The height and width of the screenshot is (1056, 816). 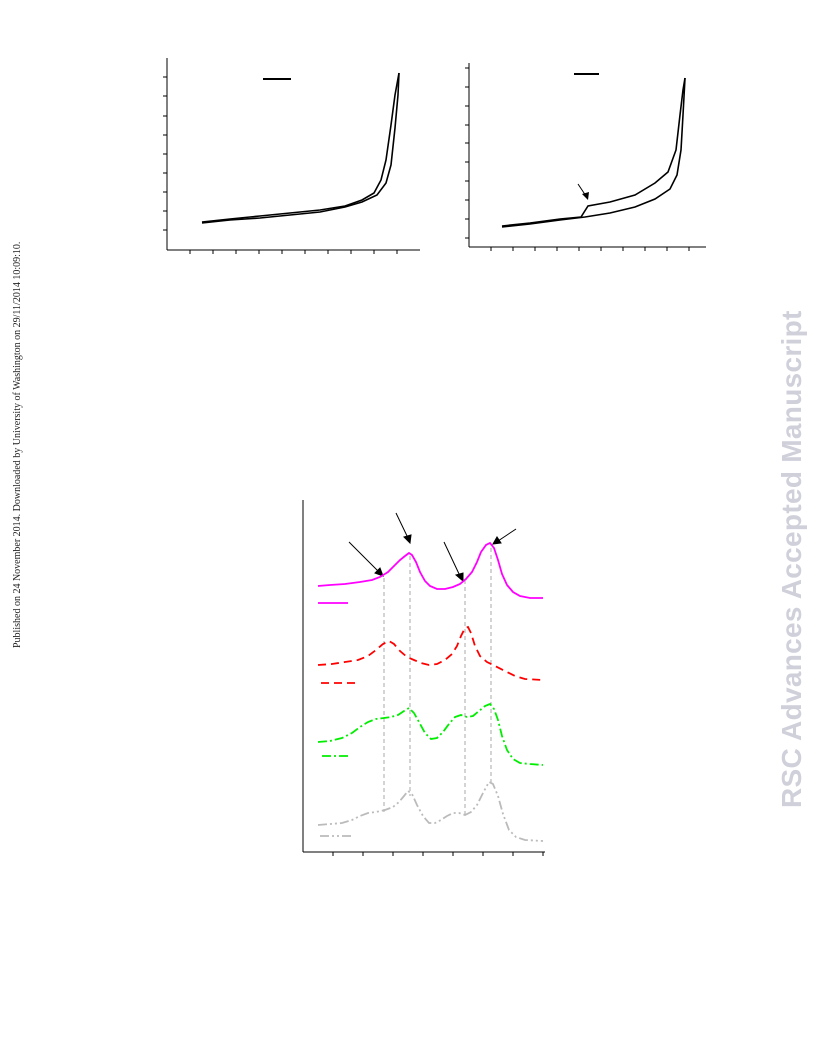 I want to click on right-plot-axes, so click(x=585, y=157).